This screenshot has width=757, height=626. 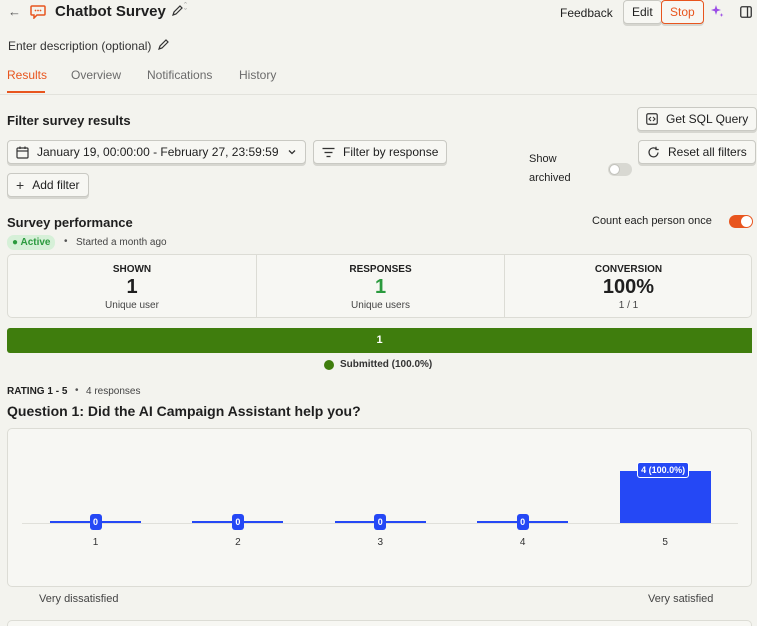 I want to click on chart-tick-label-2: 2, so click(x=238, y=542).